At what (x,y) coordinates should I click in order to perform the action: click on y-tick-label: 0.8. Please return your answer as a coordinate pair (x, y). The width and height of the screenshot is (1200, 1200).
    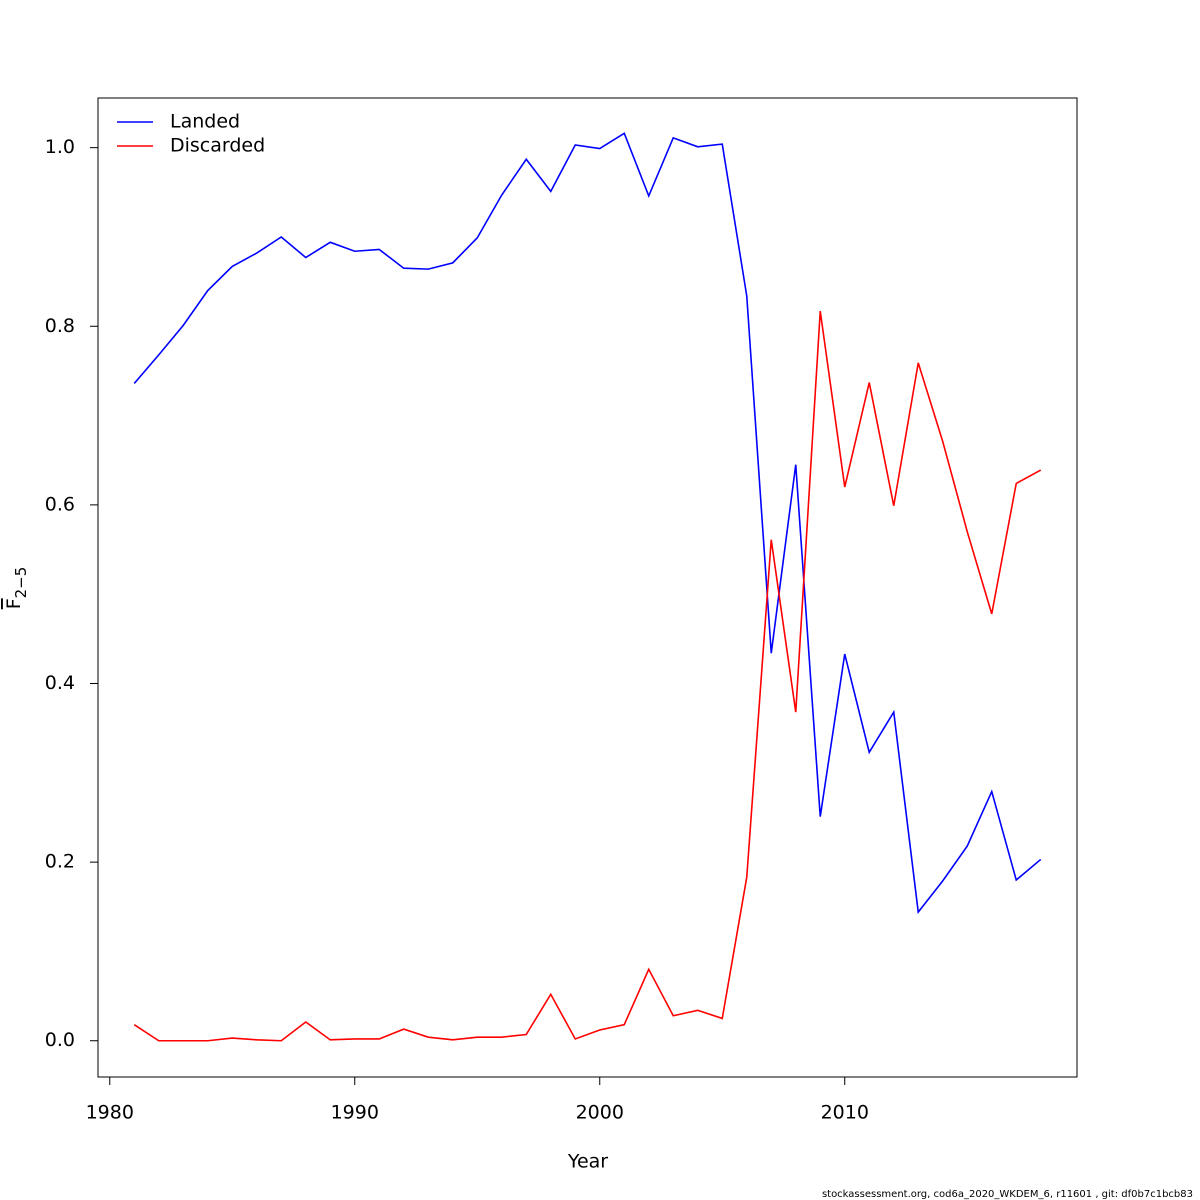
    Looking at the image, I should click on (60, 326).